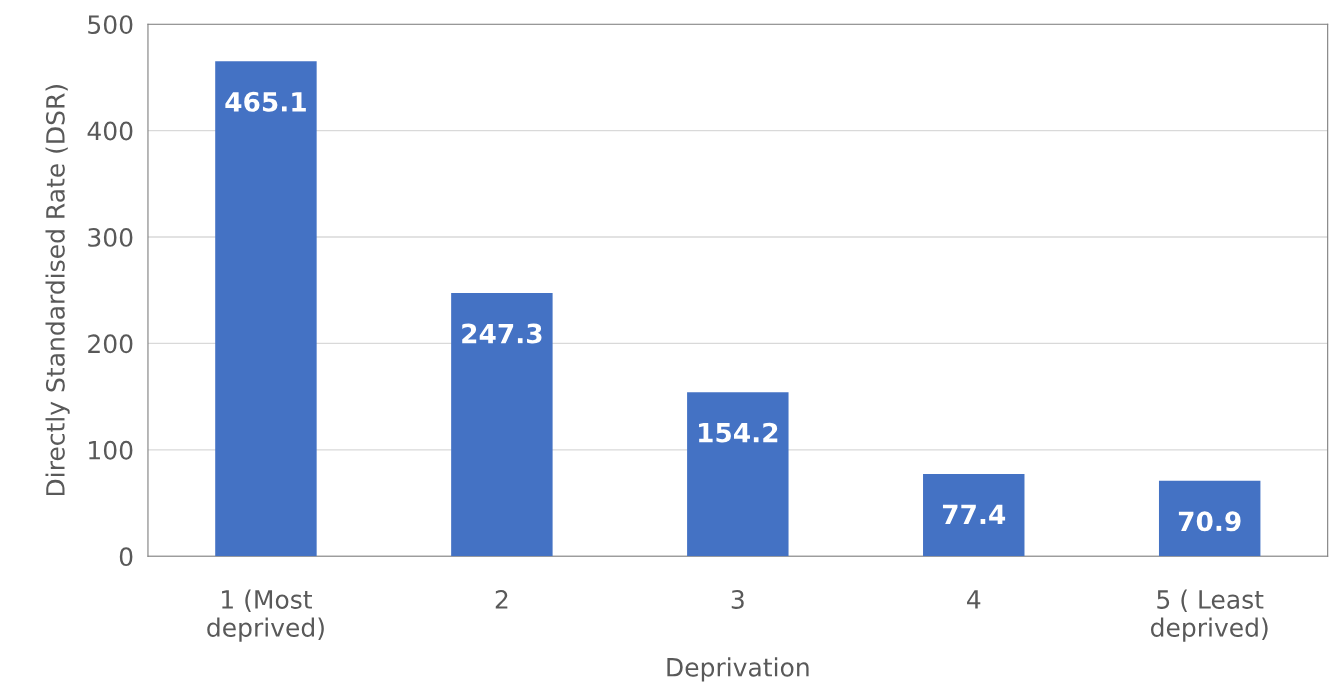 This screenshot has width=1333, height=691. I want to click on x-tick-label: 4, so click(974, 599).